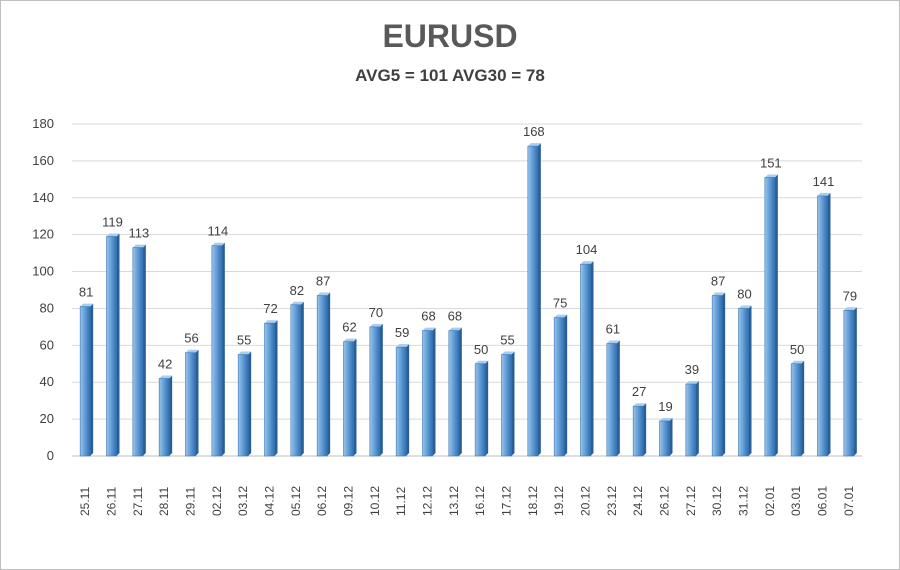 The image size is (900, 570). I want to click on x-tick-label: 06.12, so click(322, 501).